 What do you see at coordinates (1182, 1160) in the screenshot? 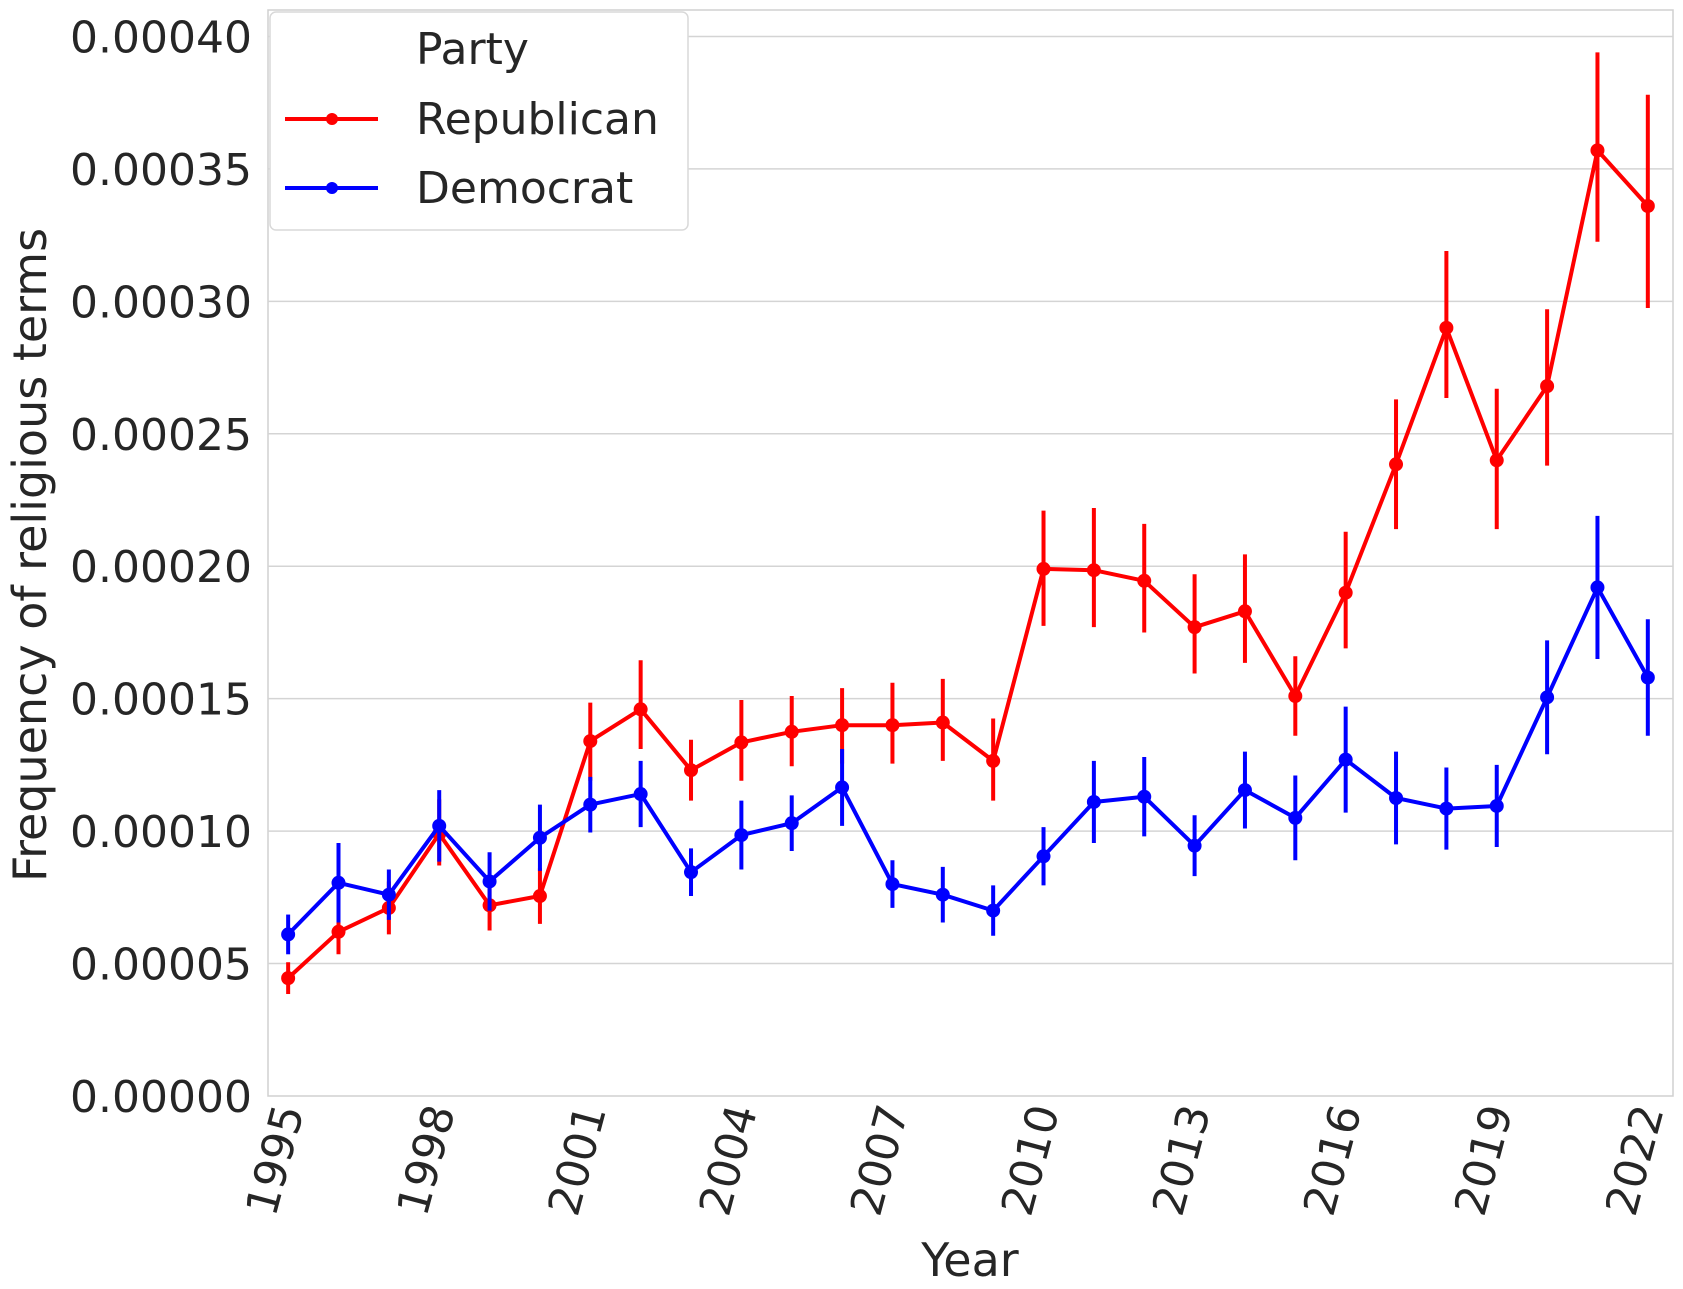
I see `x-tick-label: 2013` at bounding box center [1182, 1160].